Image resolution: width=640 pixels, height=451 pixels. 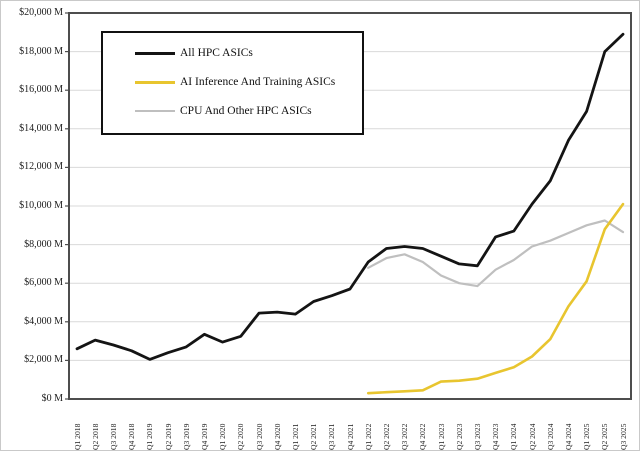 What do you see at coordinates (368, 436) in the screenshot?
I see `x-axis-label: Q1 2022` at bounding box center [368, 436].